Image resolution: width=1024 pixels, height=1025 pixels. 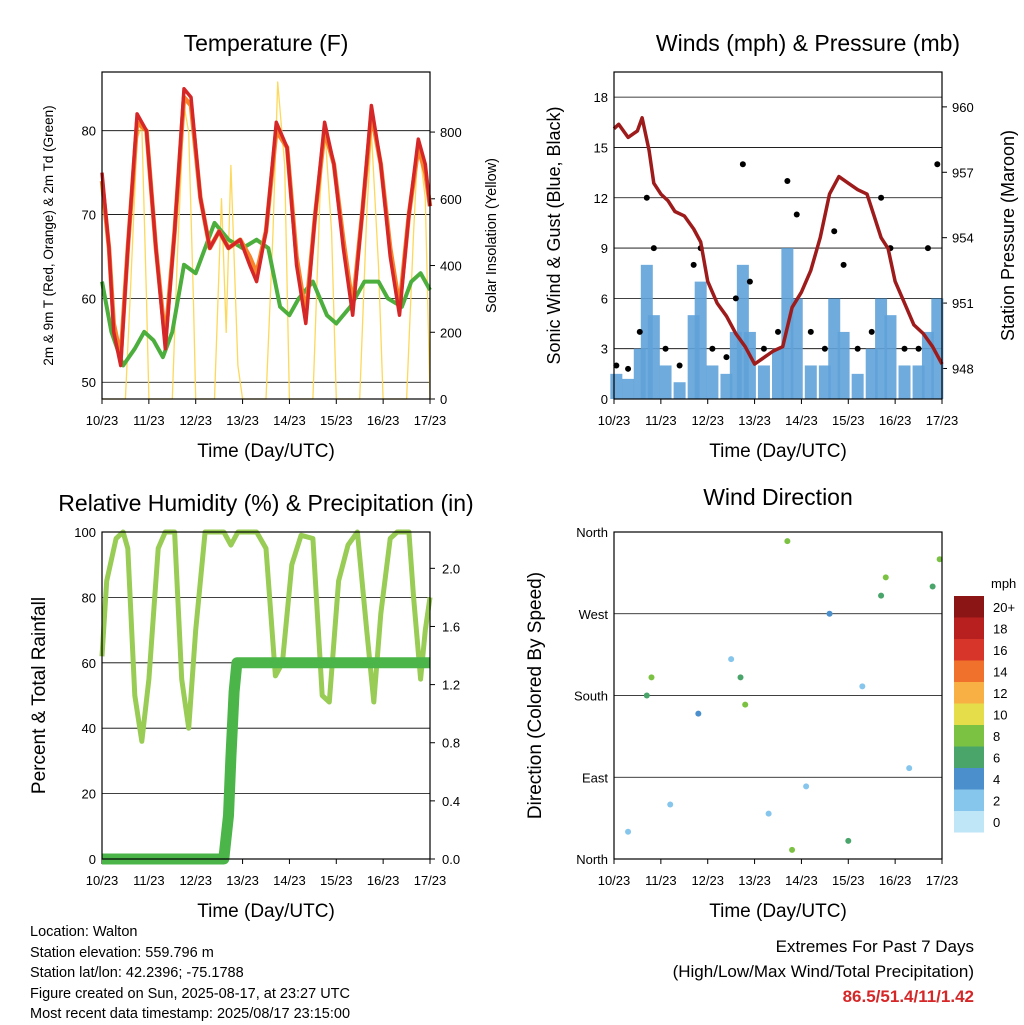 What do you see at coordinates (554, 235) in the screenshot?
I see `y-axis-label: Sonic Wind & Gust (Blue, Black)` at bounding box center [554, 235].